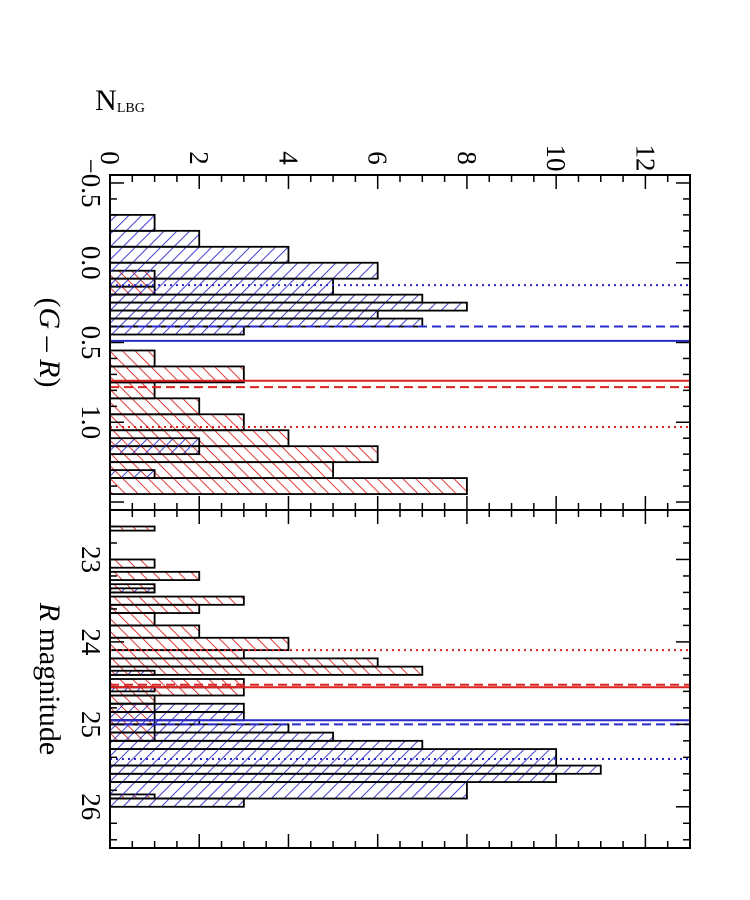 The width and height of the screenshot is (750, 900). Describe the element at coordinates (91, 806) in the screenshot. I see `x-tick-label: 26` at that location.